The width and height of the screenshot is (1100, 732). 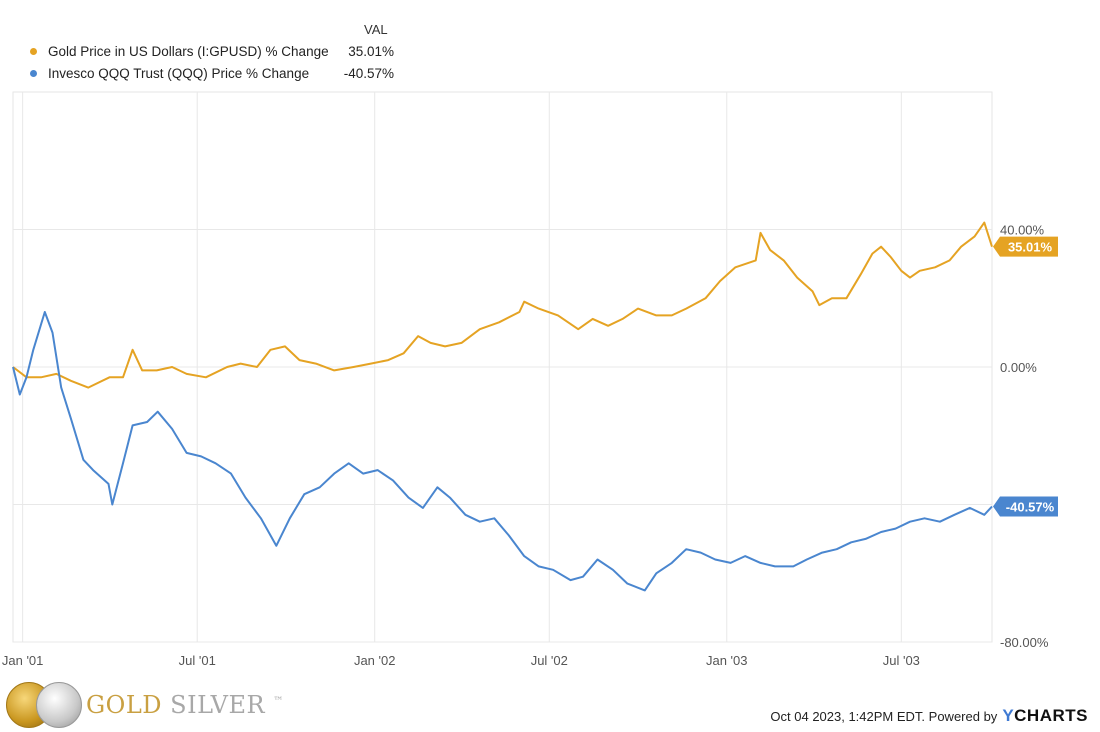 What do you see at coordinates (368, 73) in the screenshot?
I see `legend-value-qqq: -40.57%` at bounding box center [368, 73].